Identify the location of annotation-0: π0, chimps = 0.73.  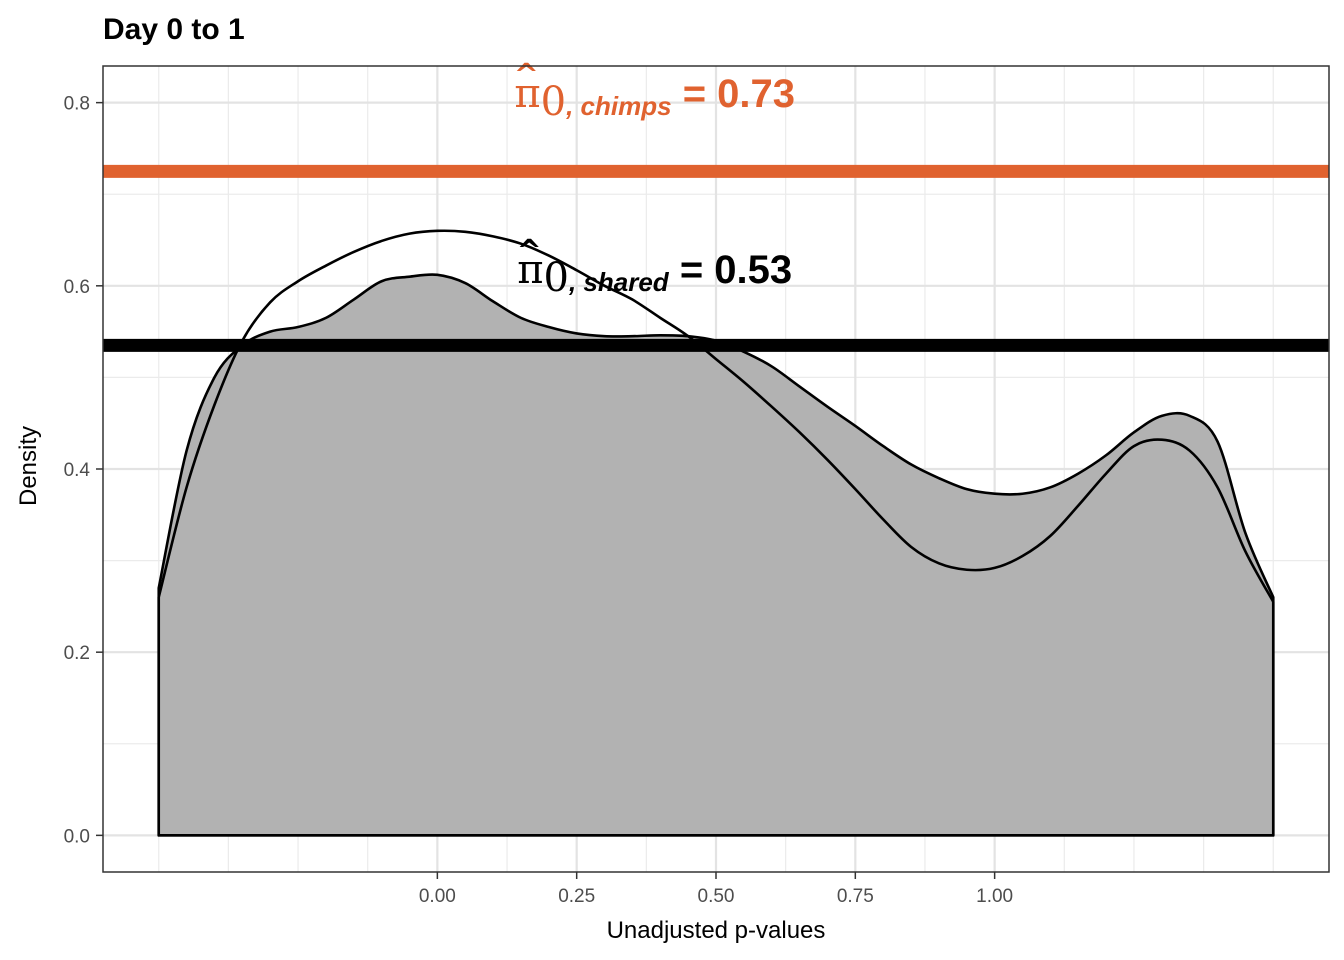
(654, 98).